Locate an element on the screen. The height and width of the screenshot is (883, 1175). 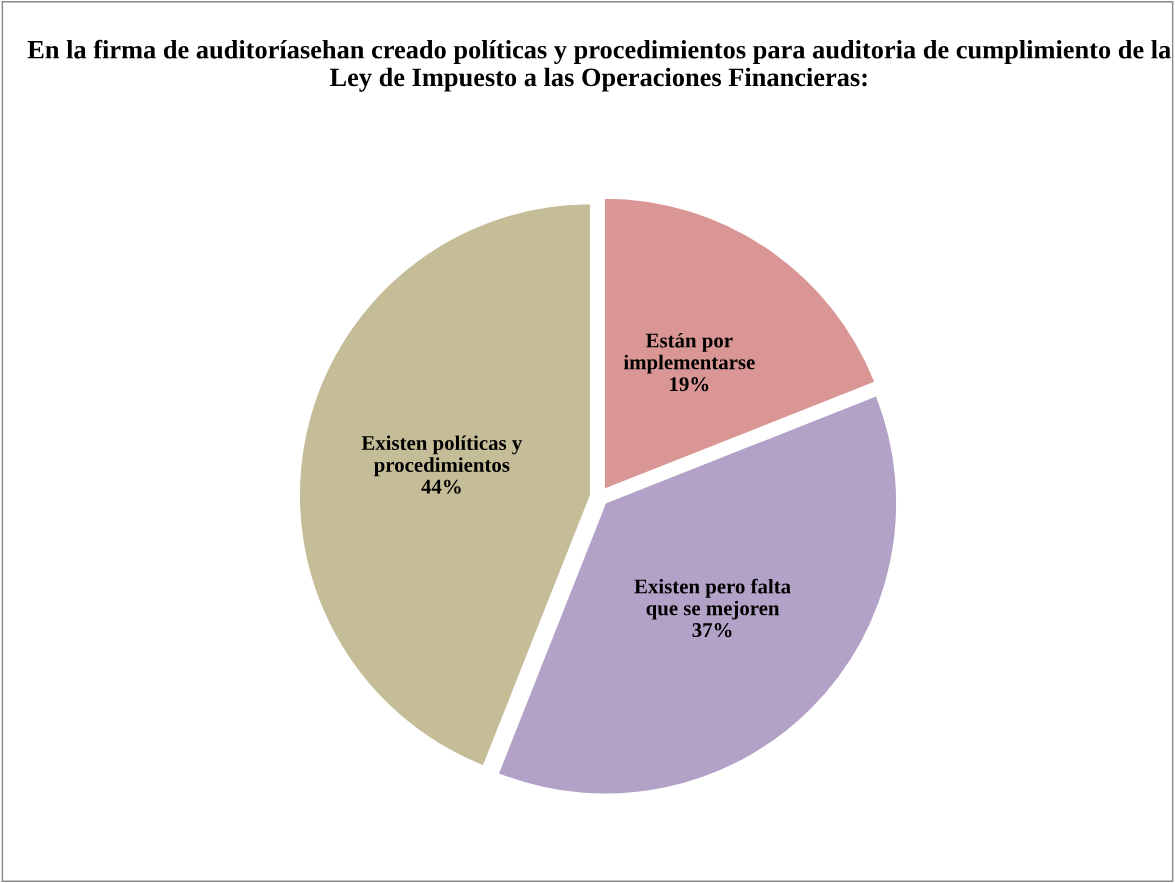
slice-label: Existen políticas y procedimientos is located at coordinates (442, 456).